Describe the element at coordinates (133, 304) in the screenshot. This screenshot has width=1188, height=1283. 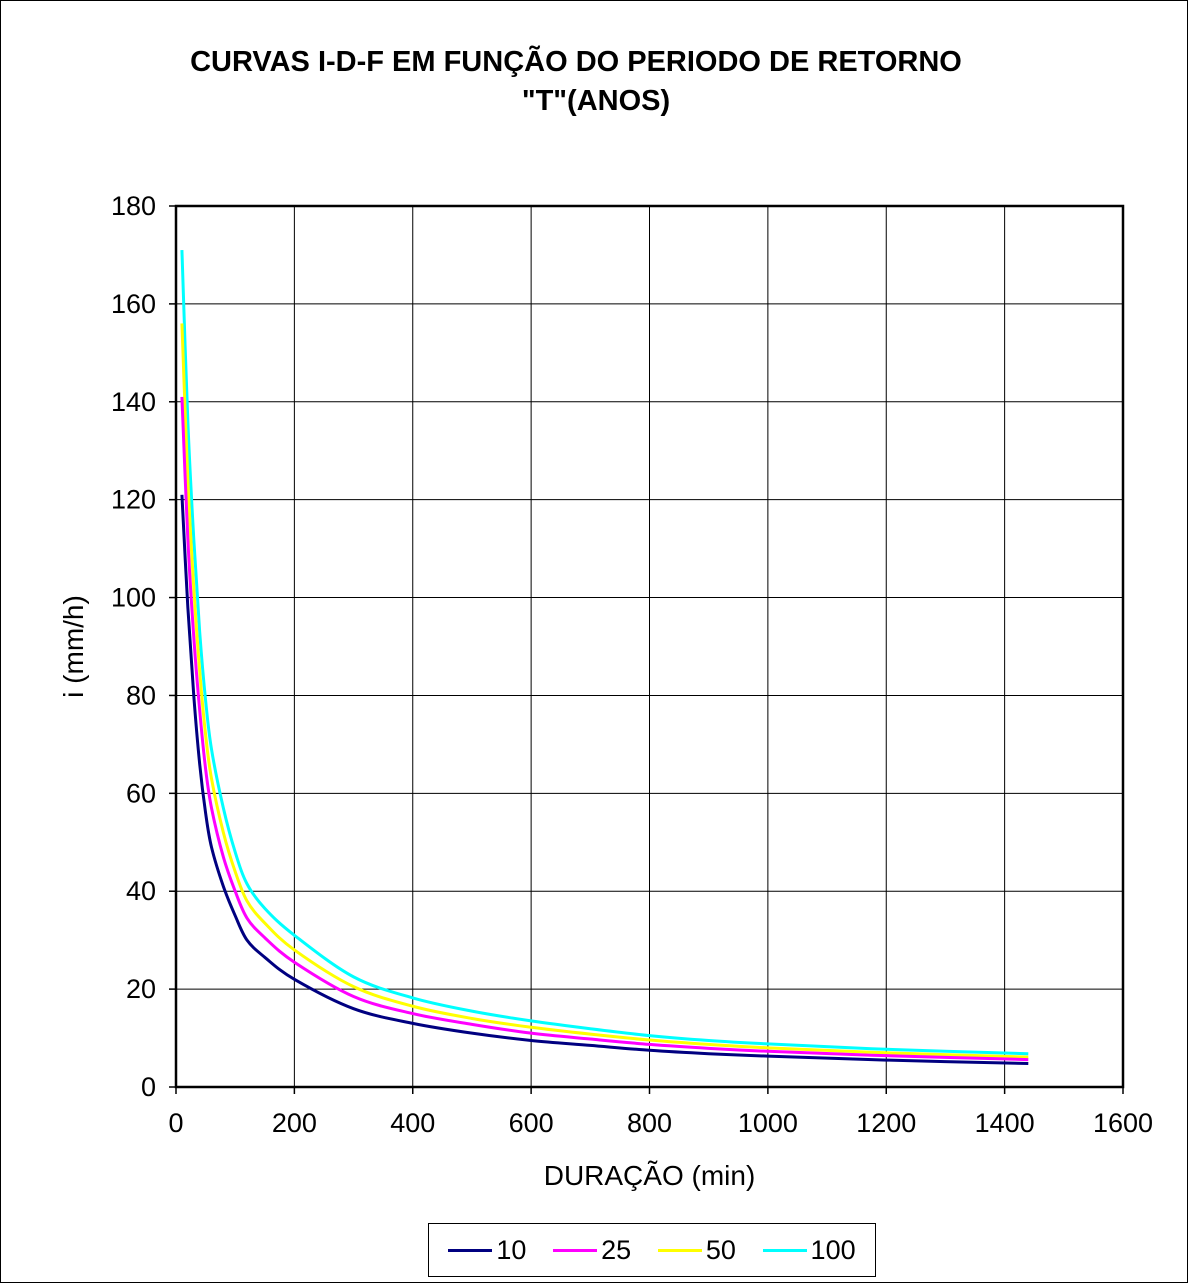
I see `y-tick-label: 160` at that location.